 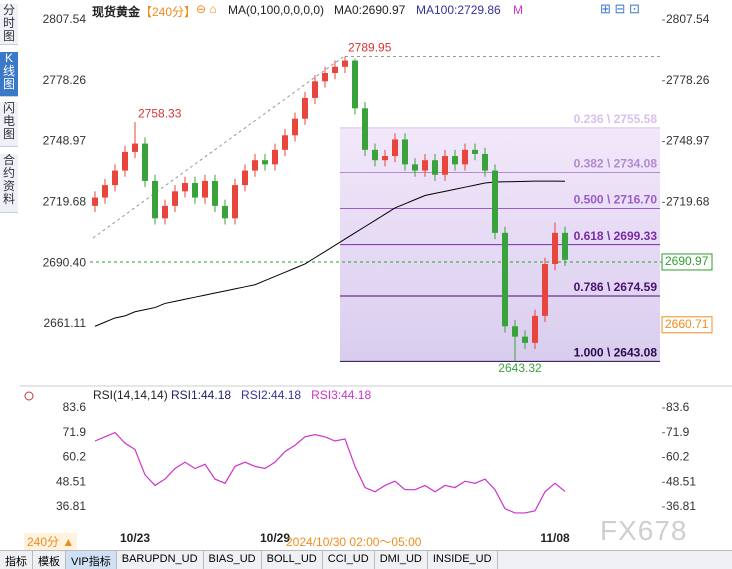 I want to click on y-tick-label-right: 48.51, so click(x=681, y=481).